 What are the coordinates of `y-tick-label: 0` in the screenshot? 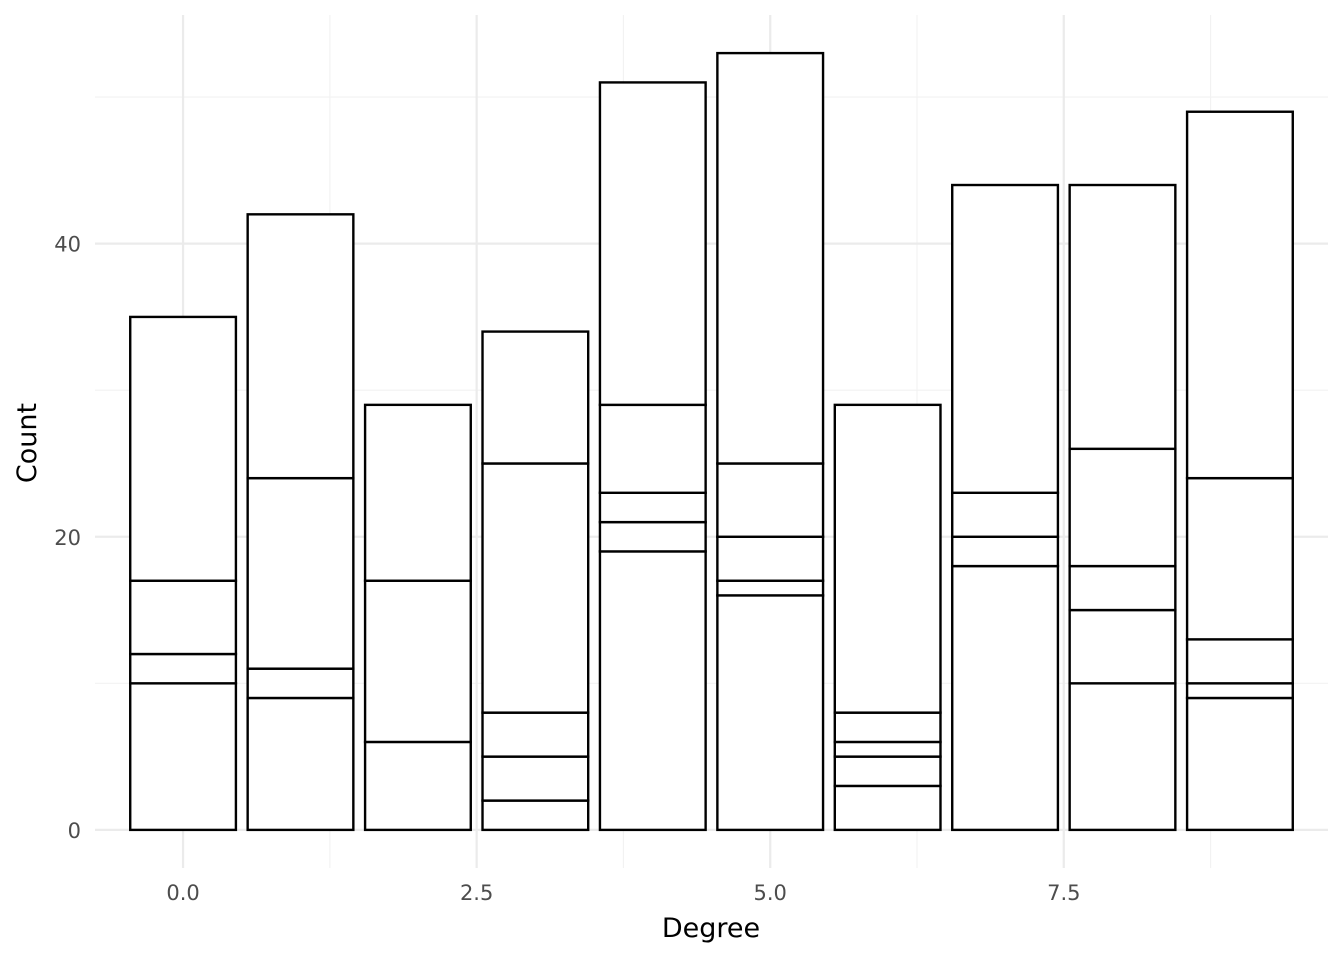 It's located at (74, 831).